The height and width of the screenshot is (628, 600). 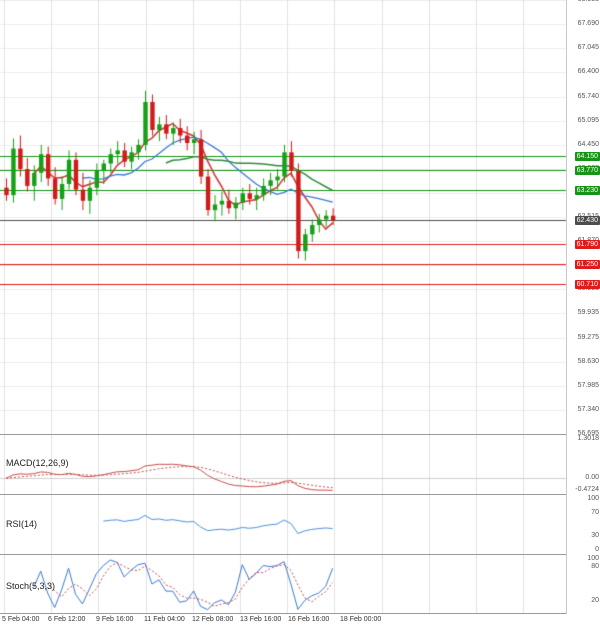 What do you see at coordinates (588, 433) in the screenshot?
I see `price-y-tick: 56.695` at bounding box center [588, 433].